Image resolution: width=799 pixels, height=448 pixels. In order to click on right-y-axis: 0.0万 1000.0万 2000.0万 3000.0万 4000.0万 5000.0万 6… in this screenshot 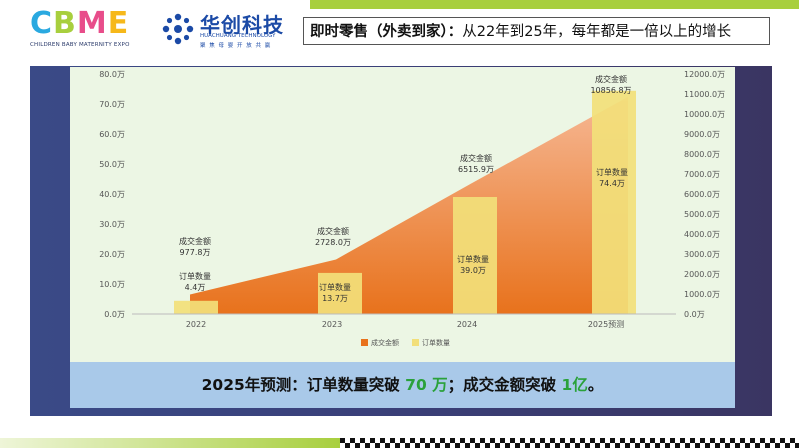, I will do `click(704, 194)`.